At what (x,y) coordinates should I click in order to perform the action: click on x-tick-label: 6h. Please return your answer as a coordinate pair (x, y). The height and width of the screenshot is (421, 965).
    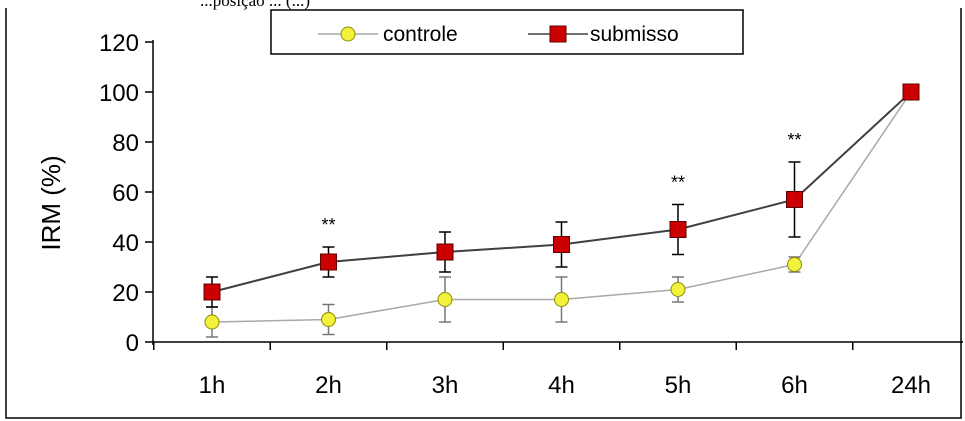
    Looking at the image, I should click on (794, 385).